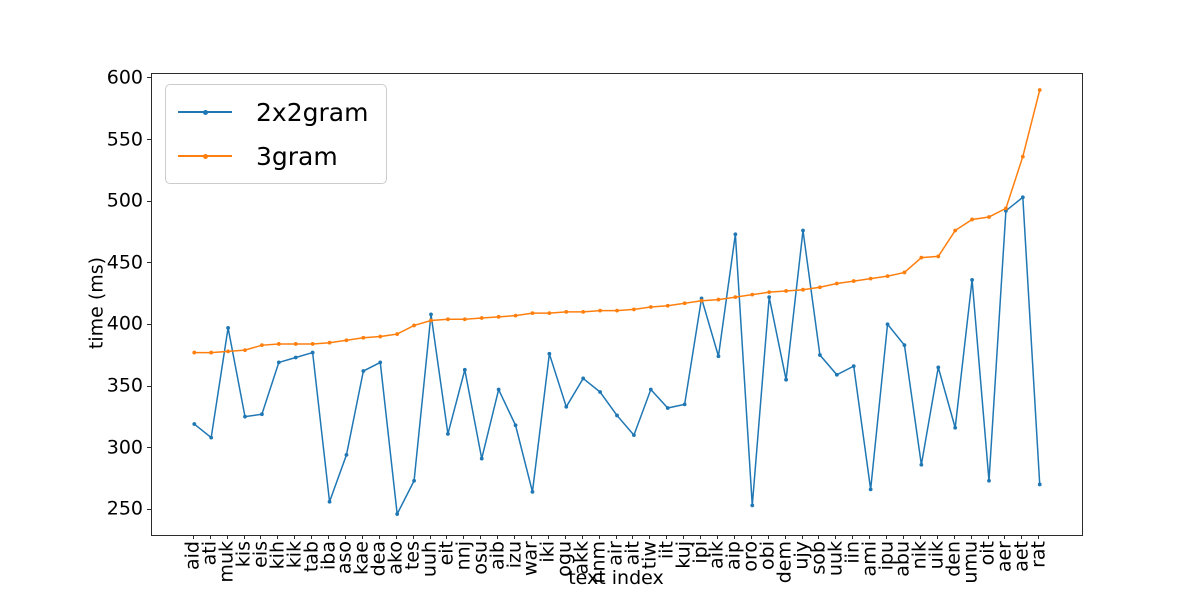 This screenshot has height=600, width=1200. Describe the element at coordinates (124, 139) in the screenshot. I see `y-tick-label: 550` at that location.